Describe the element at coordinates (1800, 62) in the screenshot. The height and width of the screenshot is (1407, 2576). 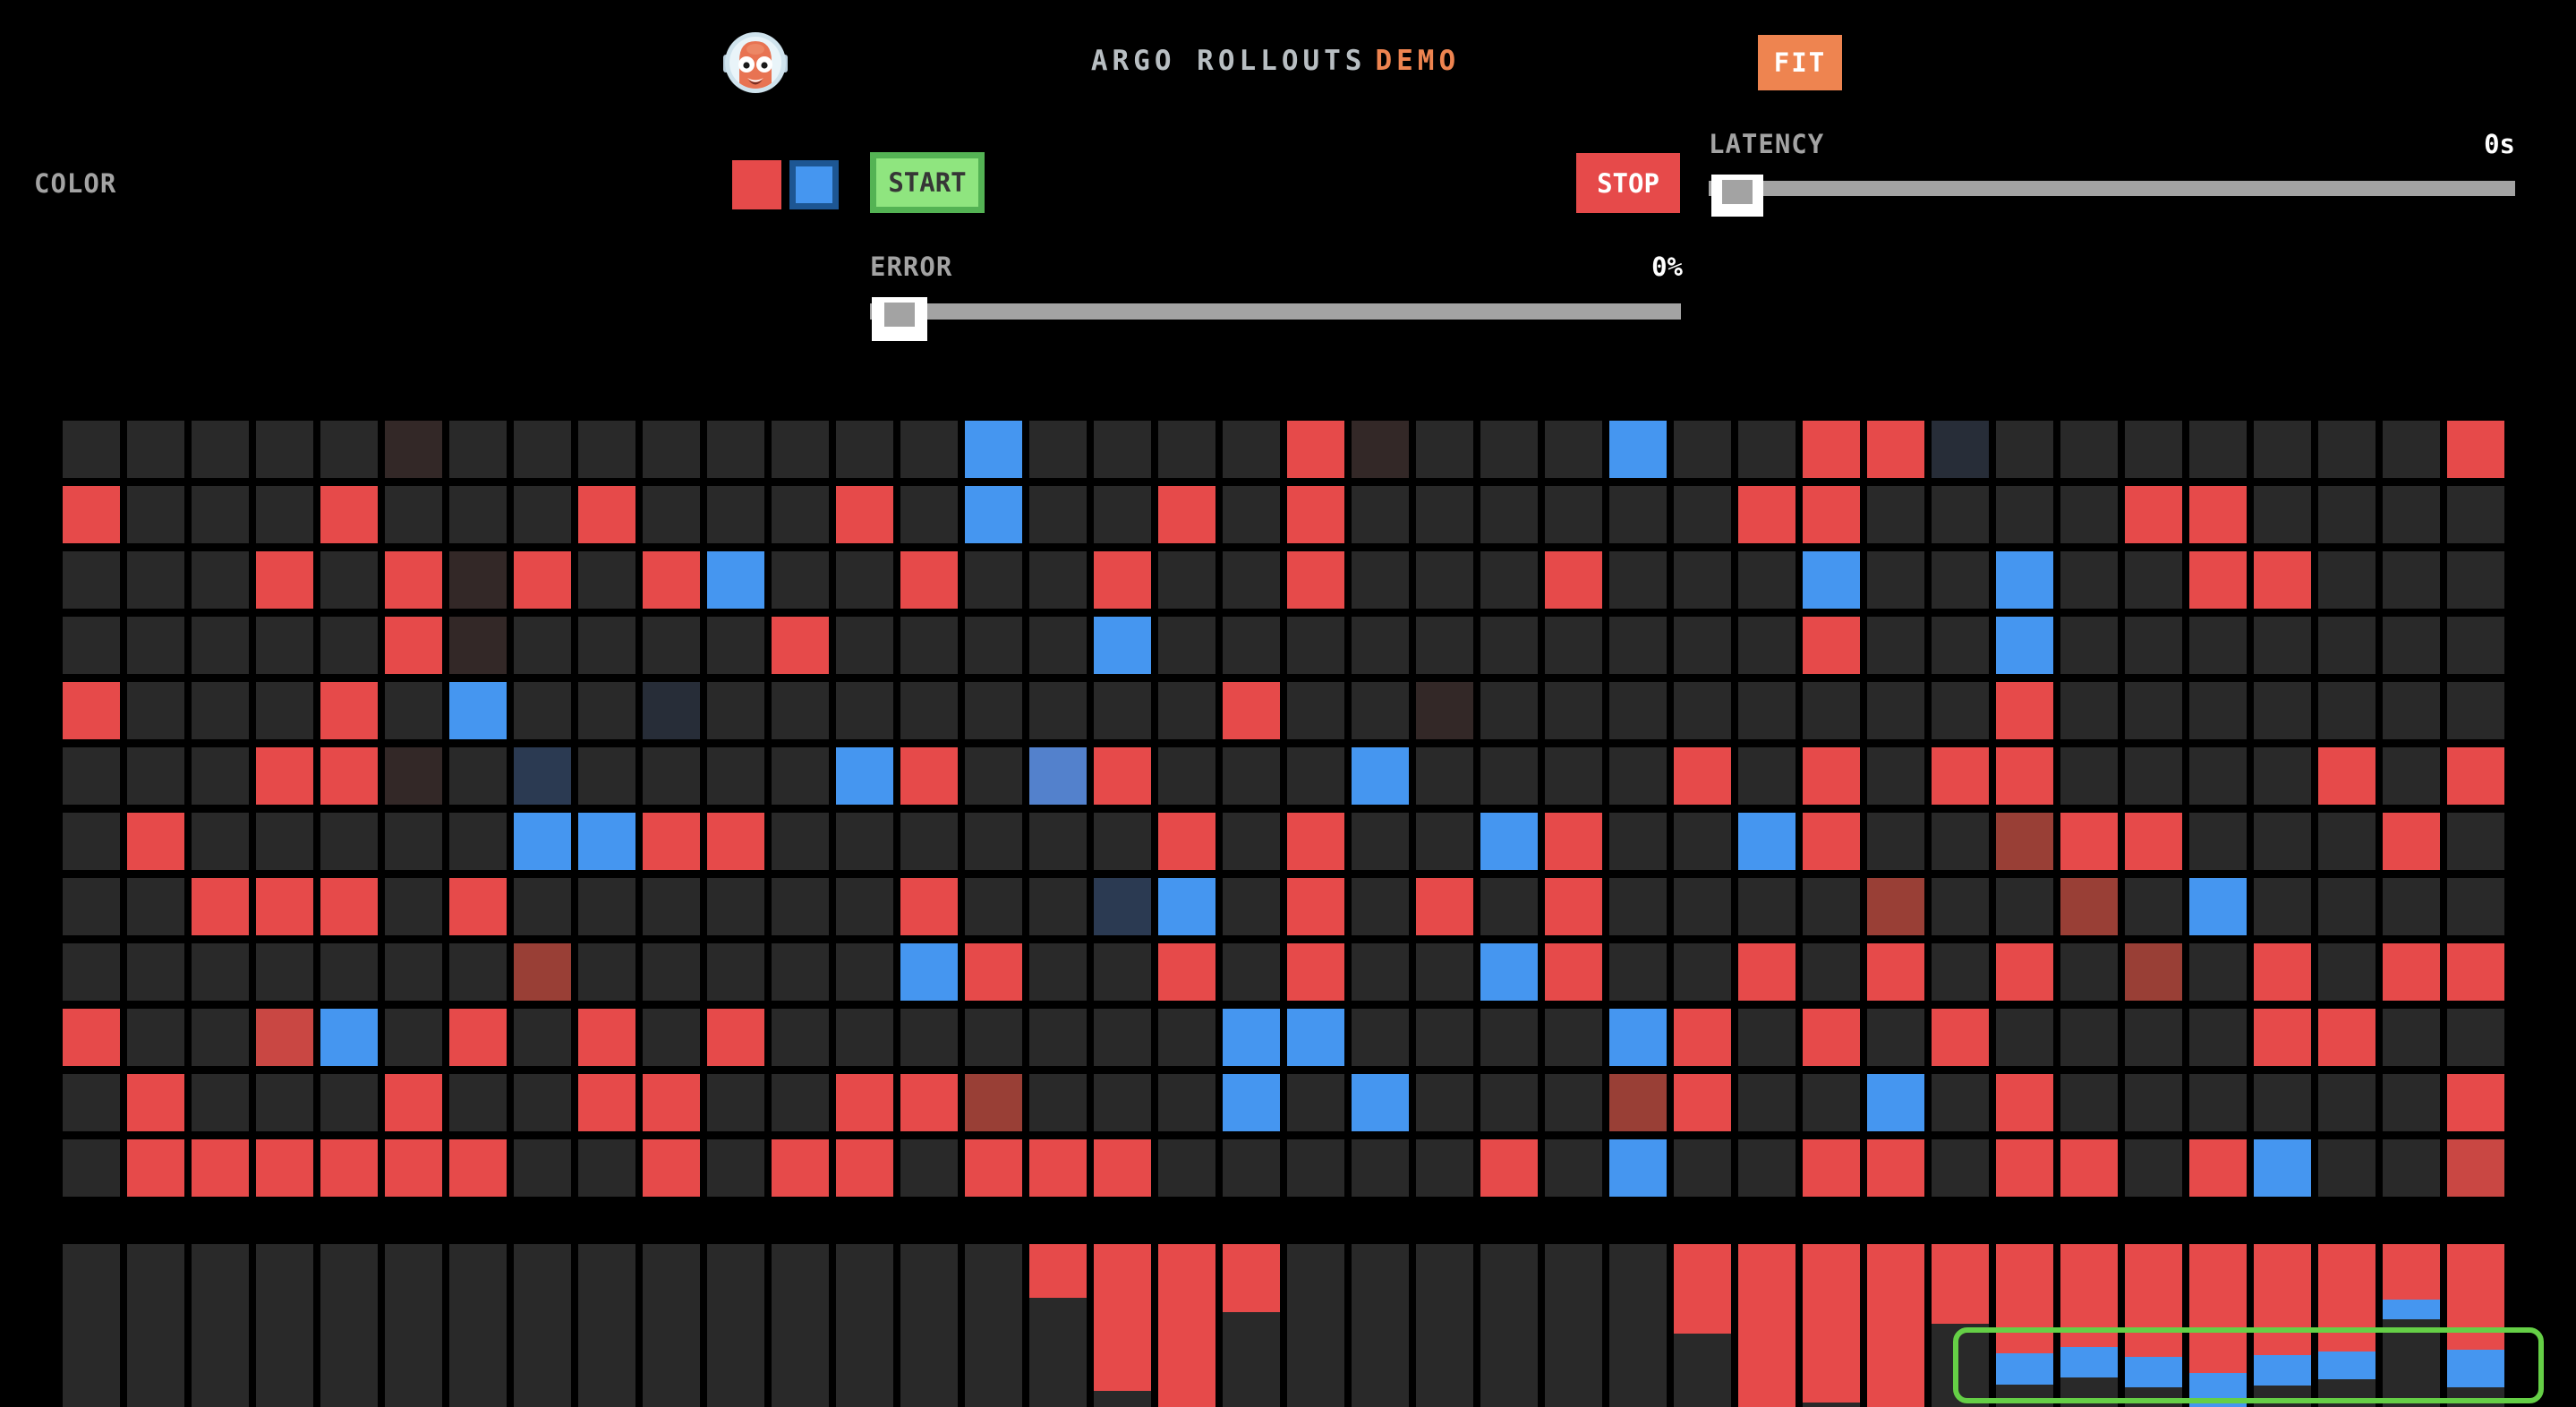
I see `fit-button: FIT` at that location.